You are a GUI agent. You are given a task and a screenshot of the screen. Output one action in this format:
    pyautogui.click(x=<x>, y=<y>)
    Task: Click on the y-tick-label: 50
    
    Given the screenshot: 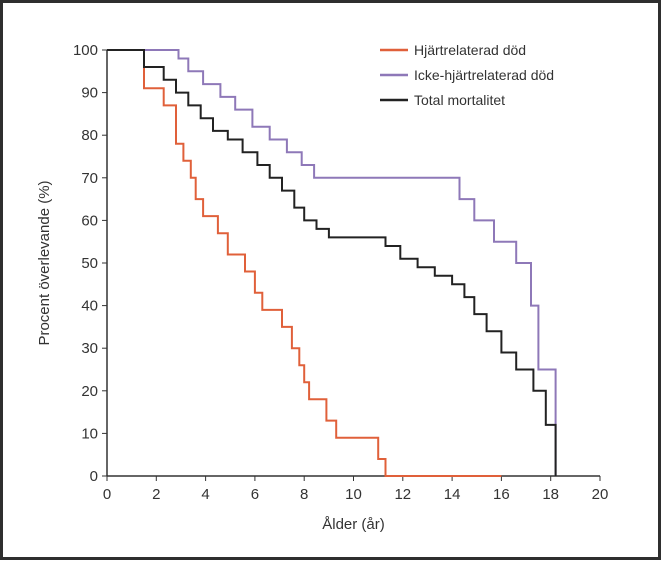 What is the action you would take?
    pyautogui.click(x=89, y=263)
    